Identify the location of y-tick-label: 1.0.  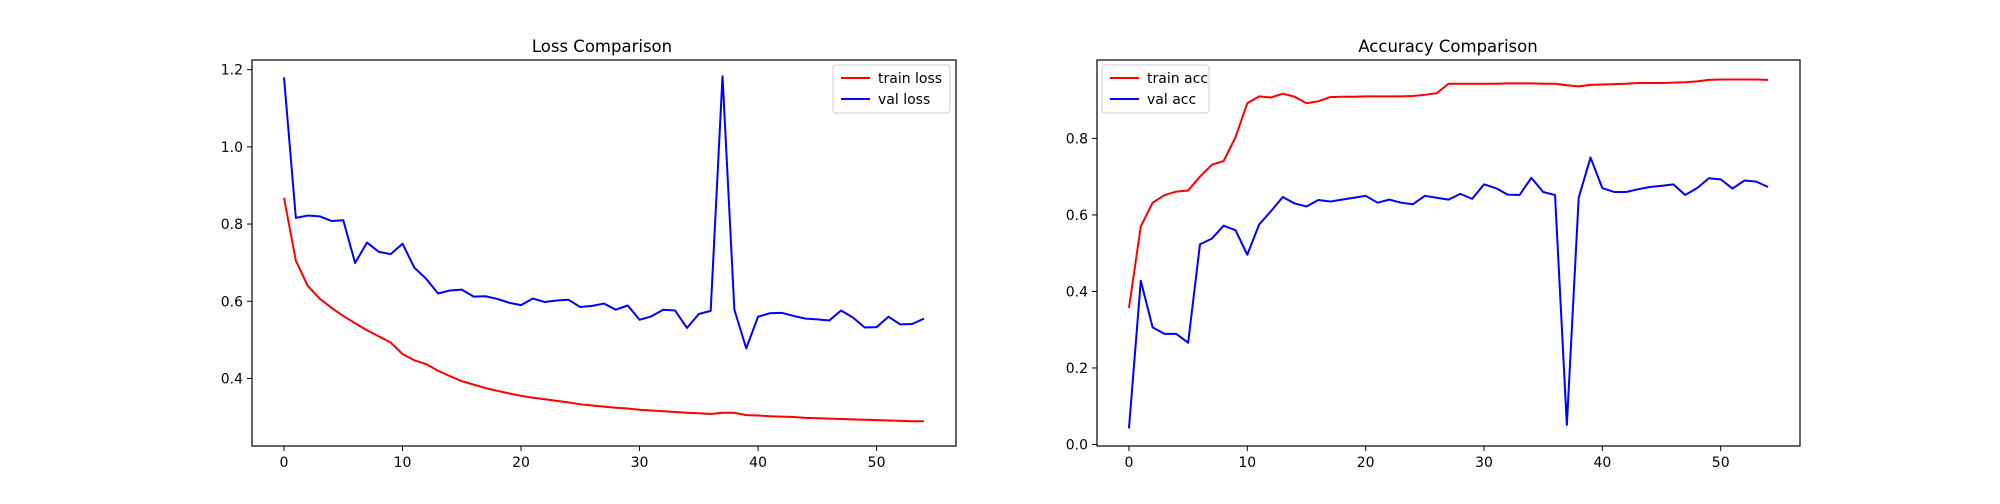
(232, 148).